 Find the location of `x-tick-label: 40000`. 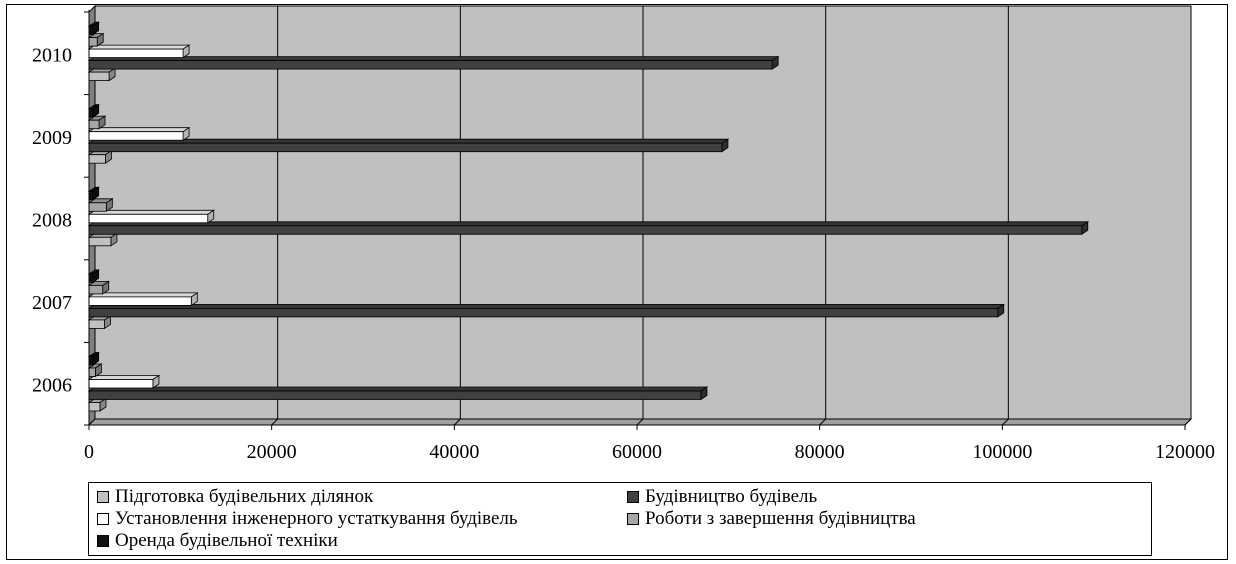

x-tick-label: 40000 is located at coordinates (454, 452).